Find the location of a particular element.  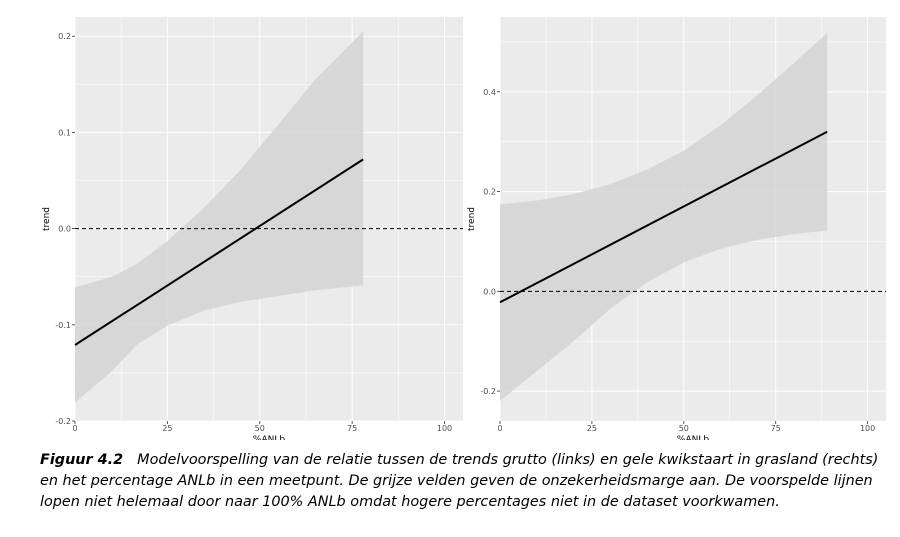

left-y-axis-title: trend is located at coordinates (47, 219).